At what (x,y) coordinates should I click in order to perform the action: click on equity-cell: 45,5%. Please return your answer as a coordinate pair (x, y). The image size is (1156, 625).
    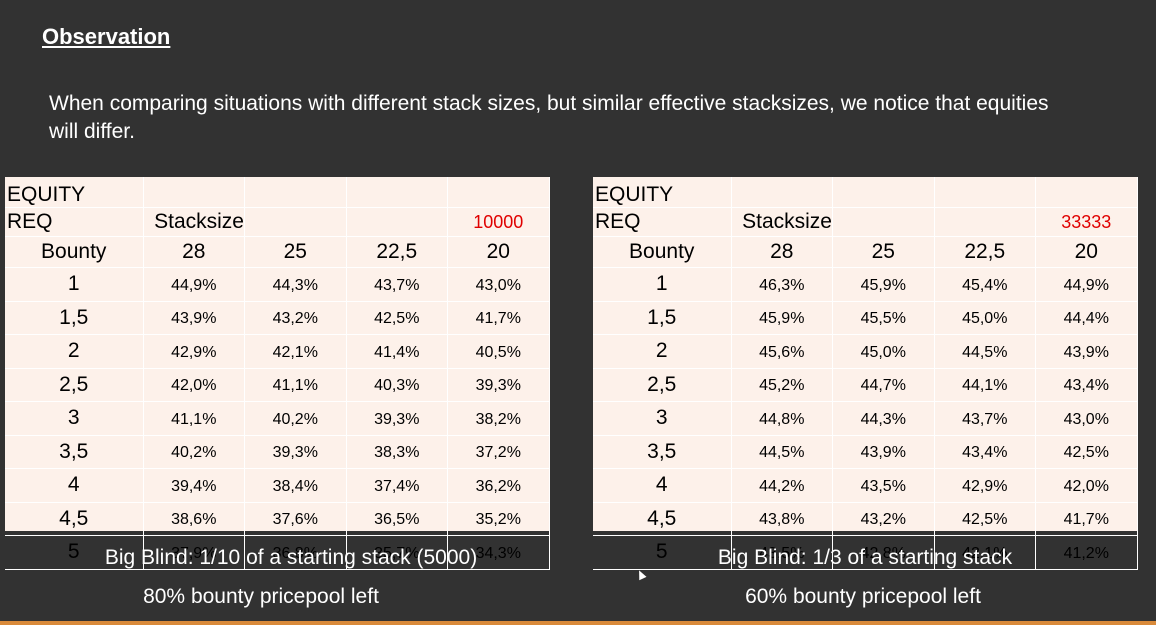
    Looking at the image, I should click on (883, 318).